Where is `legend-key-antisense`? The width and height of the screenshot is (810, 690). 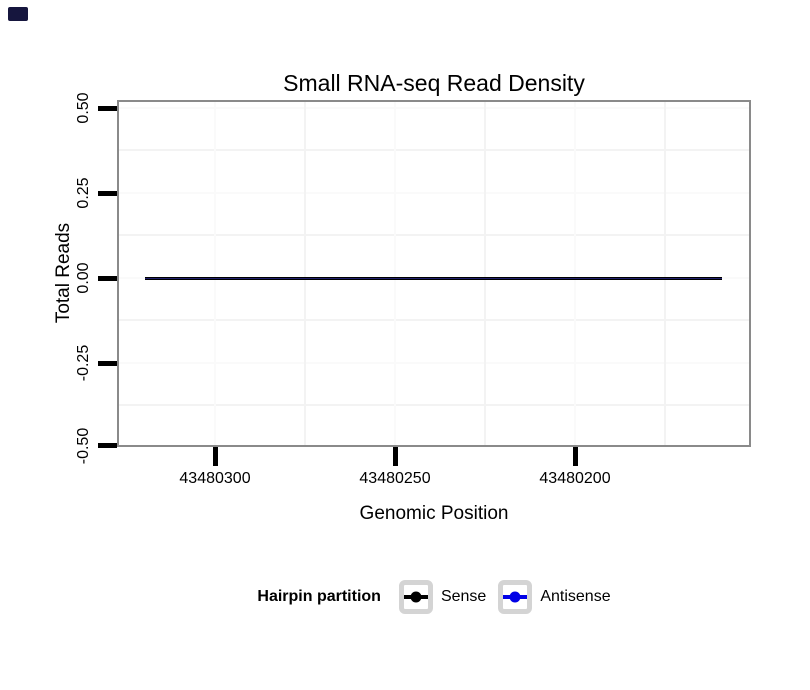 legend-key-antisense is located at coordinates (515, 597).